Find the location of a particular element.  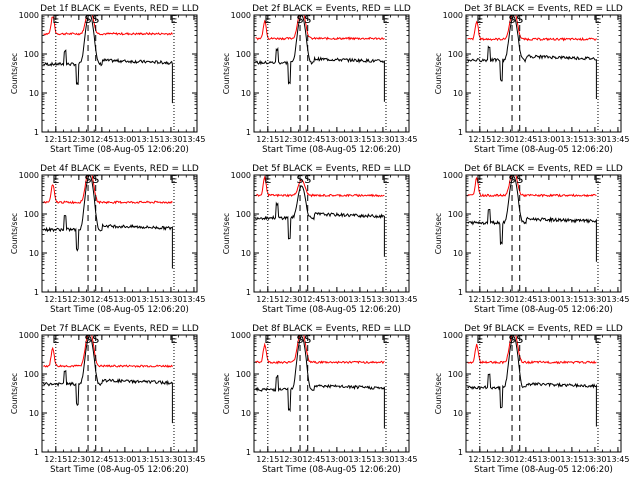

panel-title: Det 6f BLACK = Events, RED = LLD is located at coordinates (543, 169).